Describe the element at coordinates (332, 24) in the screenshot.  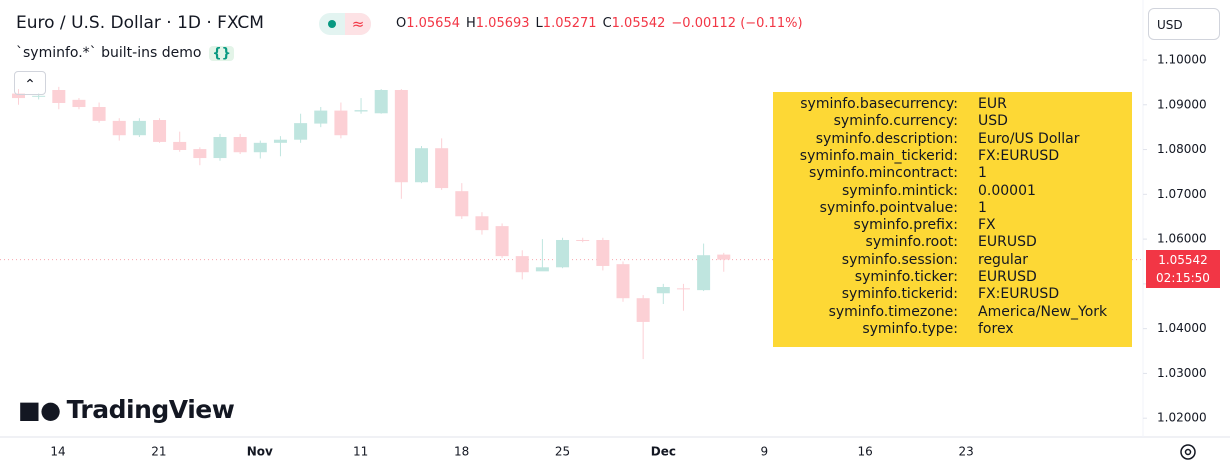
I see `market-open-dot` at that location.